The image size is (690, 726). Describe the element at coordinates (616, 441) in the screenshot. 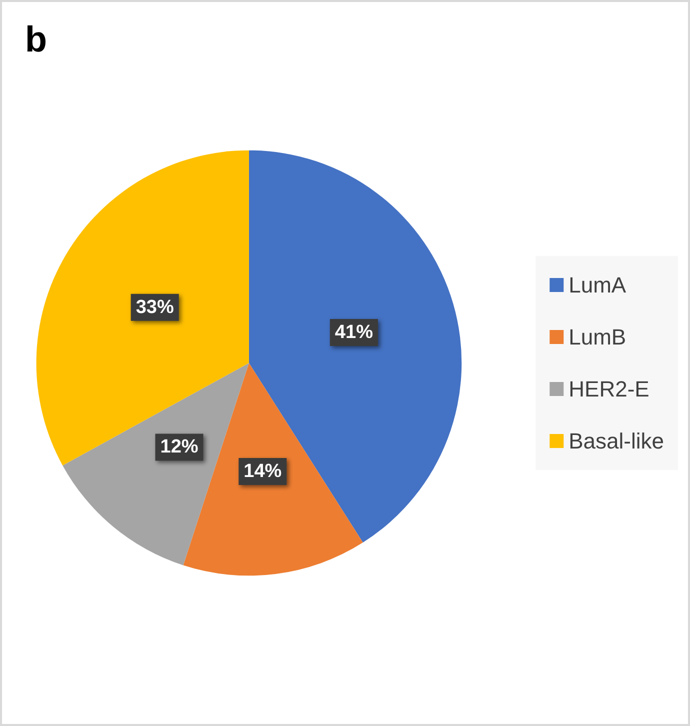

I see `legend-label: Basal-like` at that location.